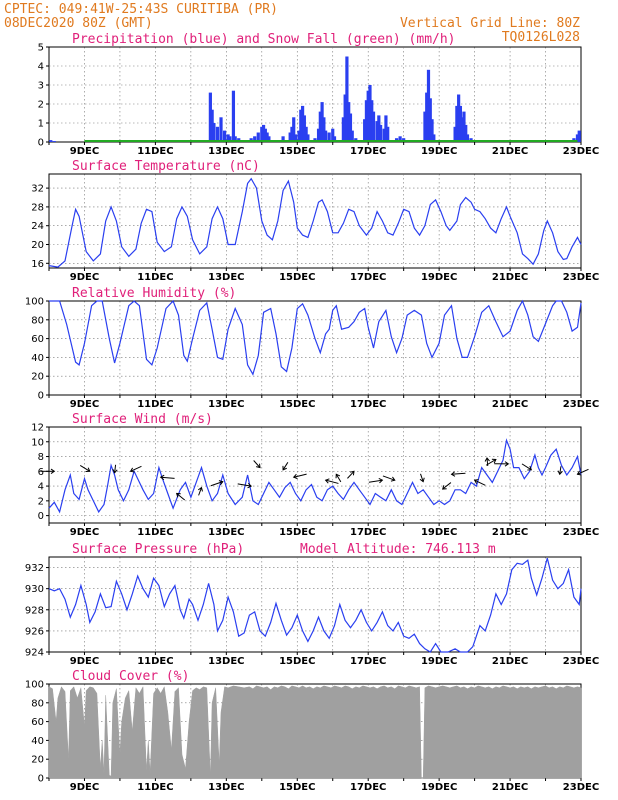 The height and width of the screenshot is (800, 618). I want to click on panel-frame-wind, so click(315, 475).